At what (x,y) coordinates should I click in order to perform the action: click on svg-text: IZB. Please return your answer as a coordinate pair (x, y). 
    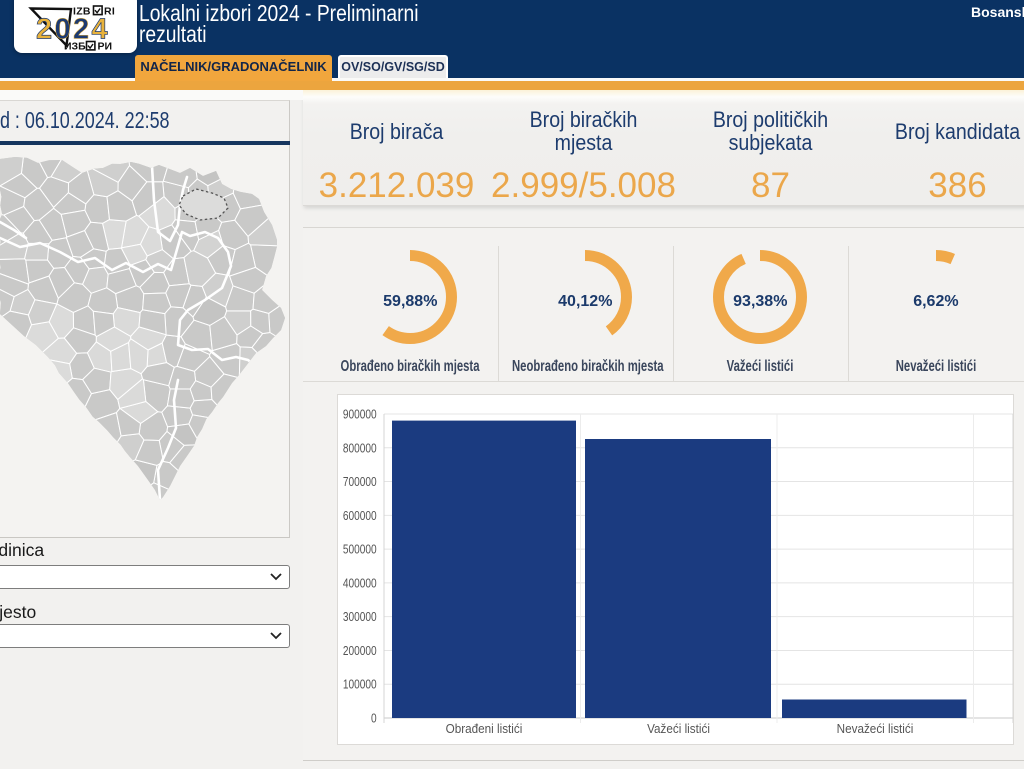
    Looking at the image, I should click on (82, 12).